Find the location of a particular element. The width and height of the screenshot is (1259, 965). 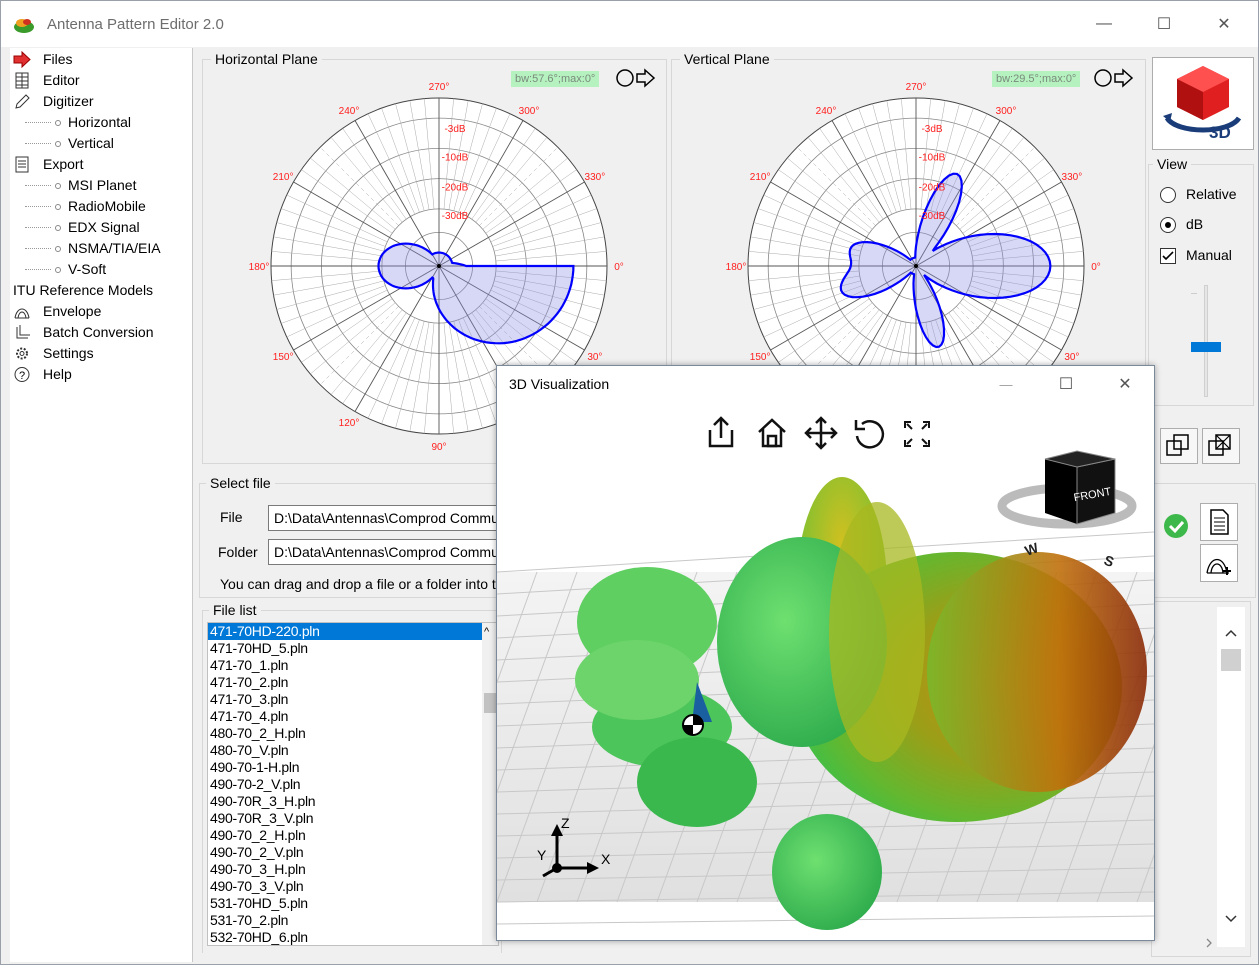

file-list-item: 490-70_3_H.pln is located at coordinates (258, 869).